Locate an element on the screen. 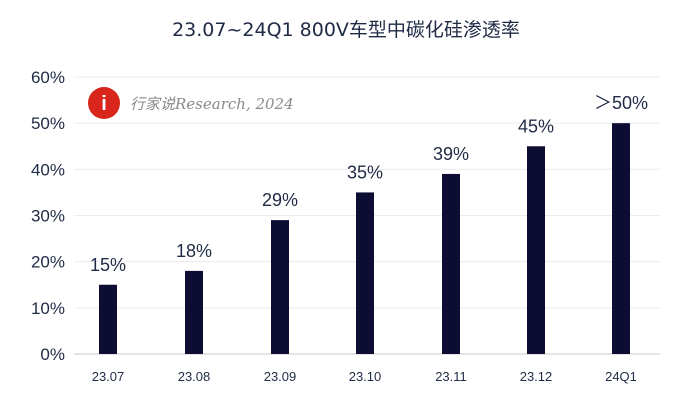 The width and height of the screenshot is (692, 401). x-axis-ticks: 23.07 23.08 23.09 23.10 23.11 23.12 24Q1 is located at coordinates (364, 376).